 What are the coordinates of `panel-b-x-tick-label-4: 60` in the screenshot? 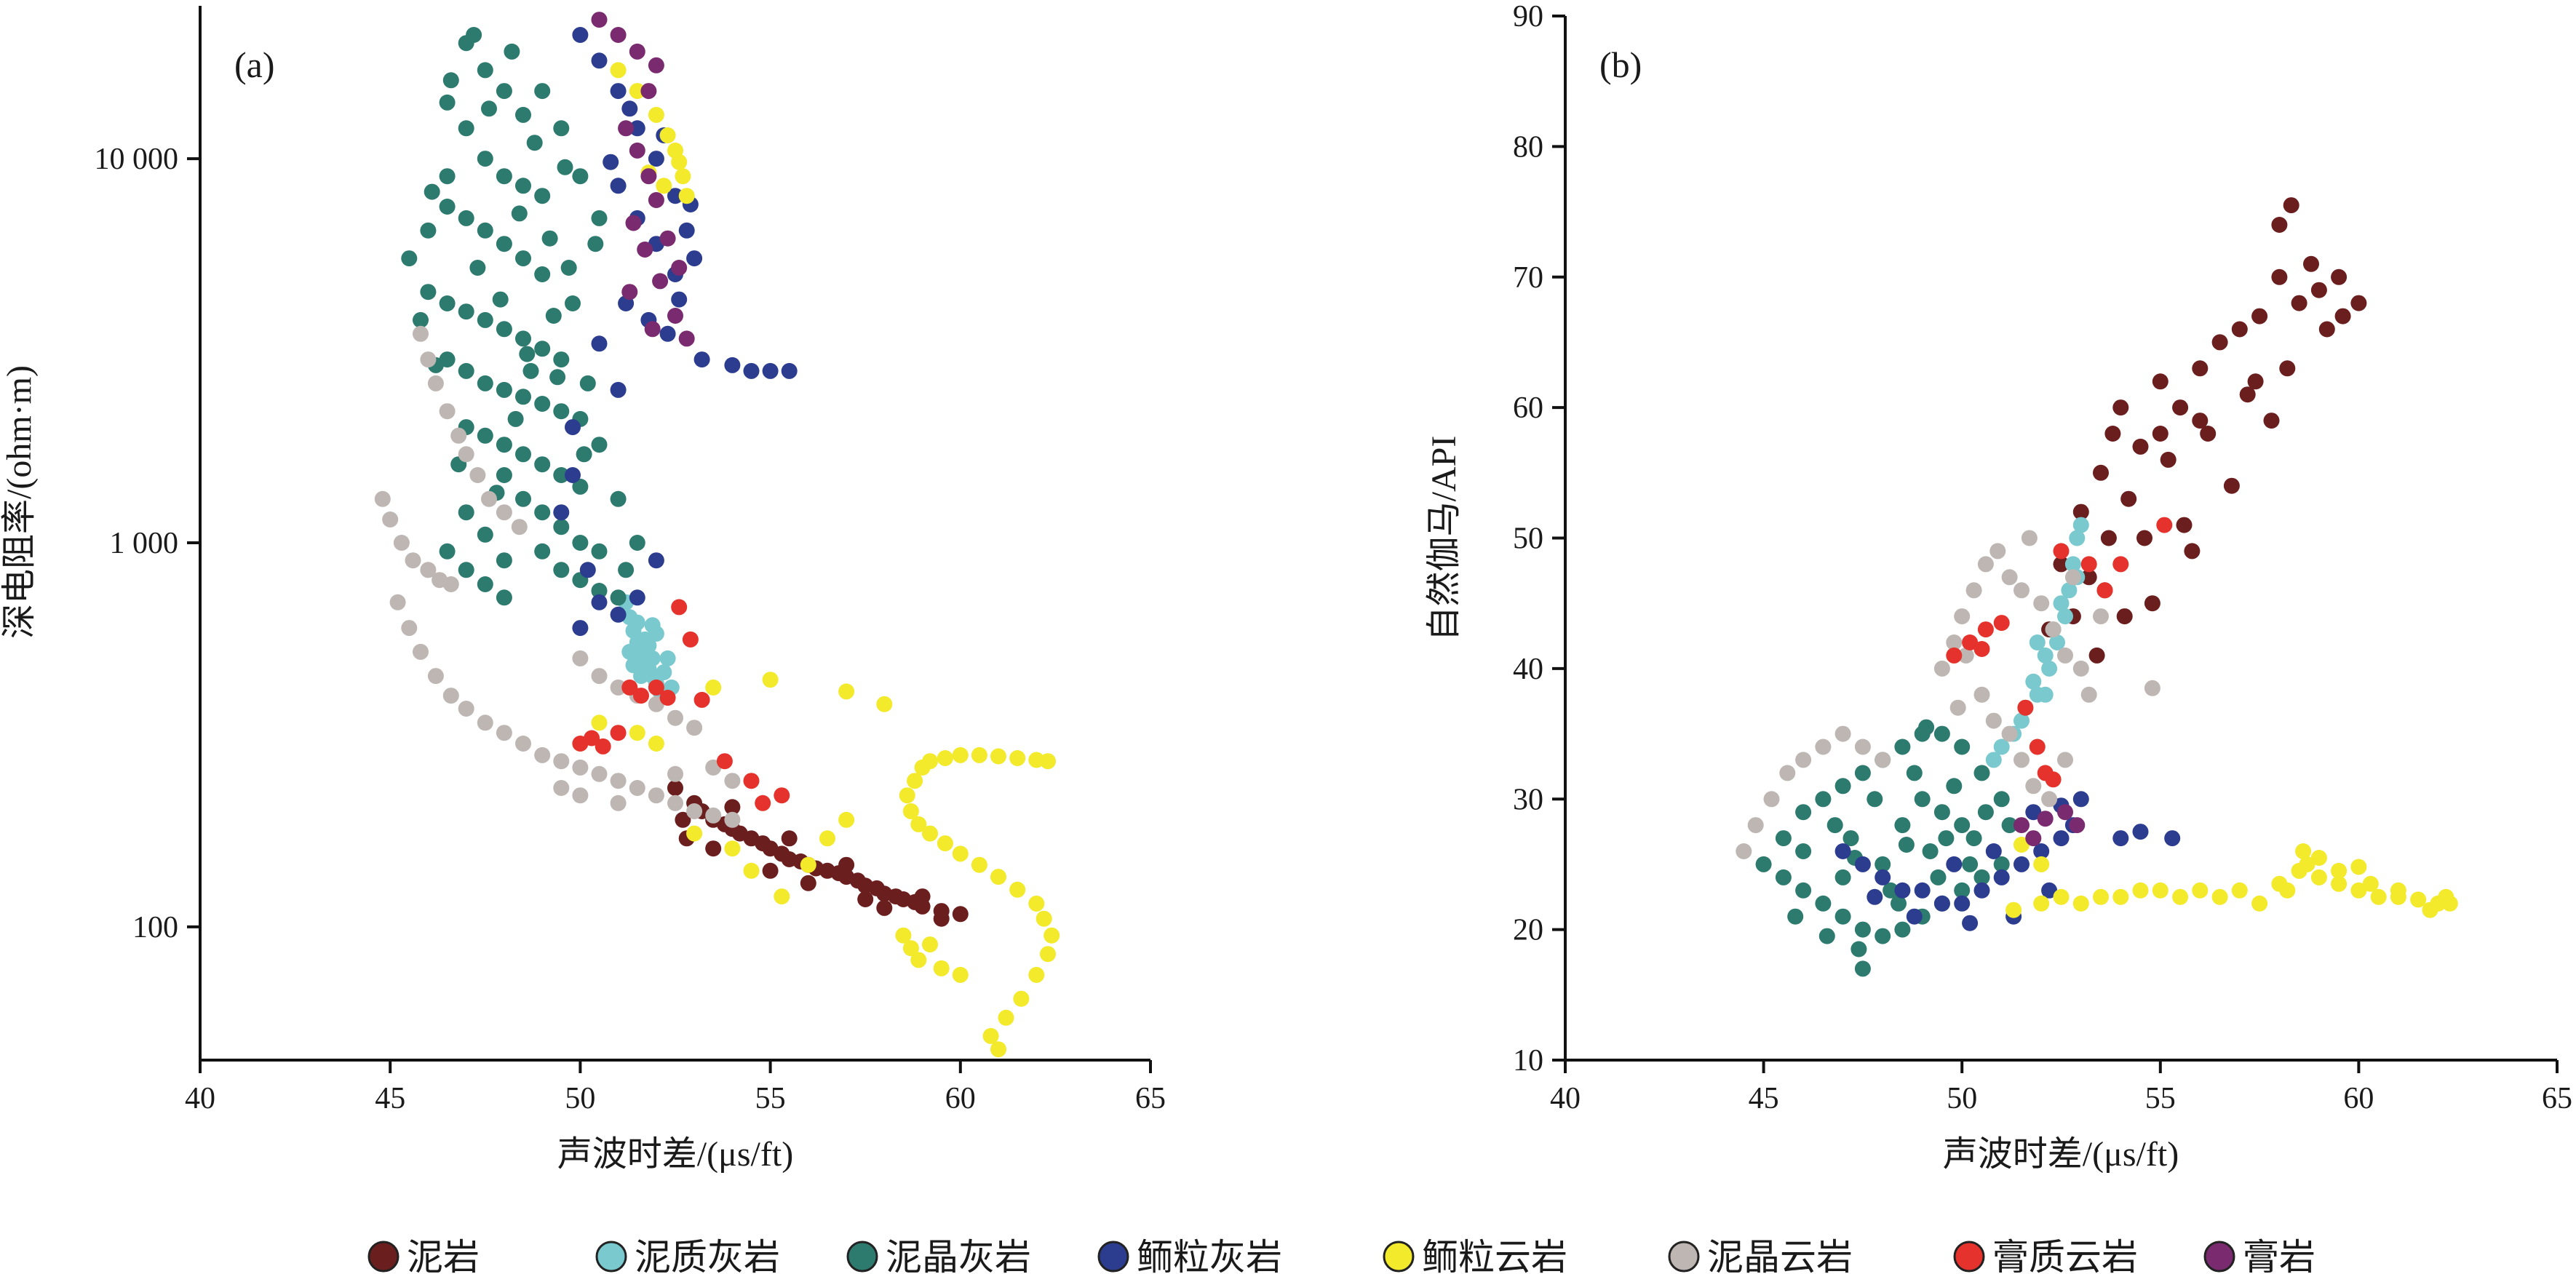 It's located at (2358, 1098).